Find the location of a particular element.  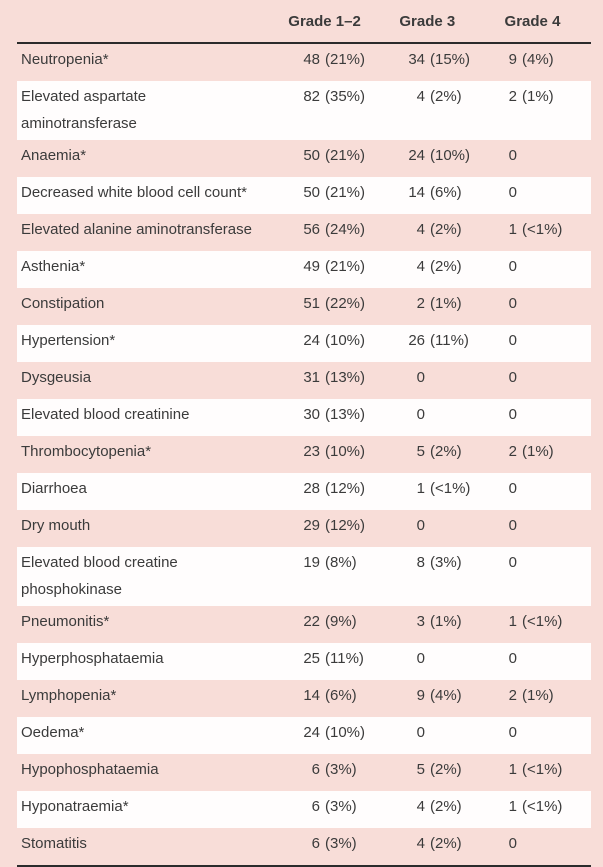

grade-1-2-cell: 31 (13%) is located at coordinates (344, 377).